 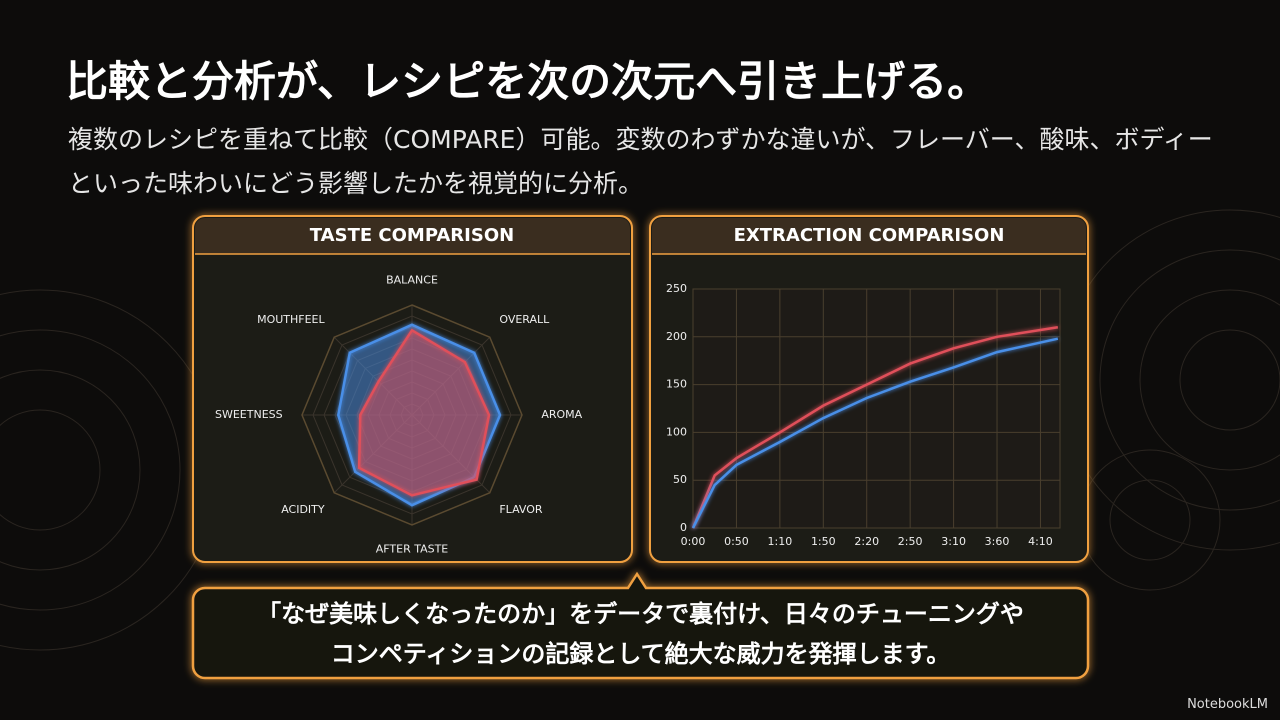 What do you see at coordinates (1040, 541) in the screenshot?
I see `x-tick-label: 4:10` at bounding box center [1040, 541].